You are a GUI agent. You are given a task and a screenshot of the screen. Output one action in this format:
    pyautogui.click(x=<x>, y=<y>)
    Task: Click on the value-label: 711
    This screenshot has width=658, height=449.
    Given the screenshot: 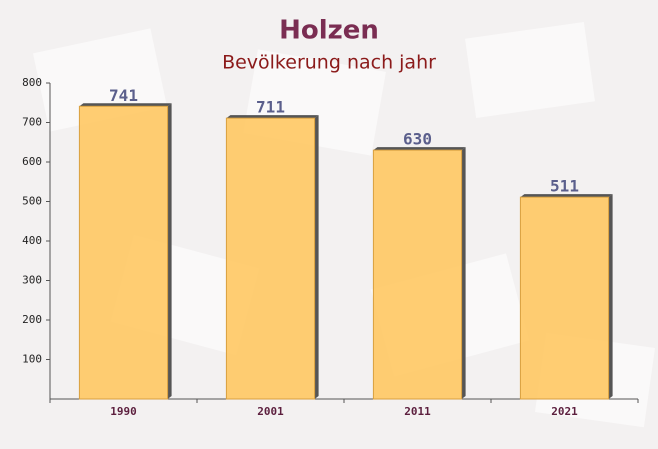 What is the action you would take?
    pyautogui.click(x=270, y=107)
    